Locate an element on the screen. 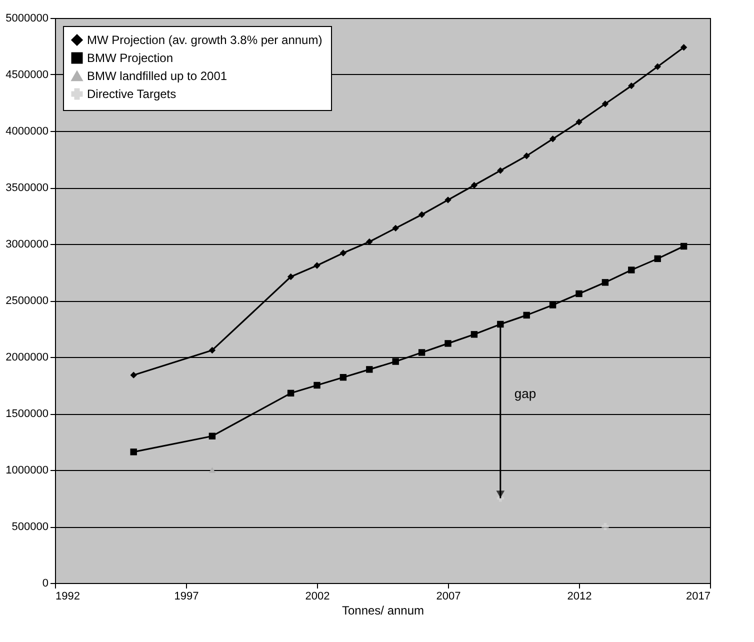  y-tick-label: 3500000 is located at coordinates (27, 188).